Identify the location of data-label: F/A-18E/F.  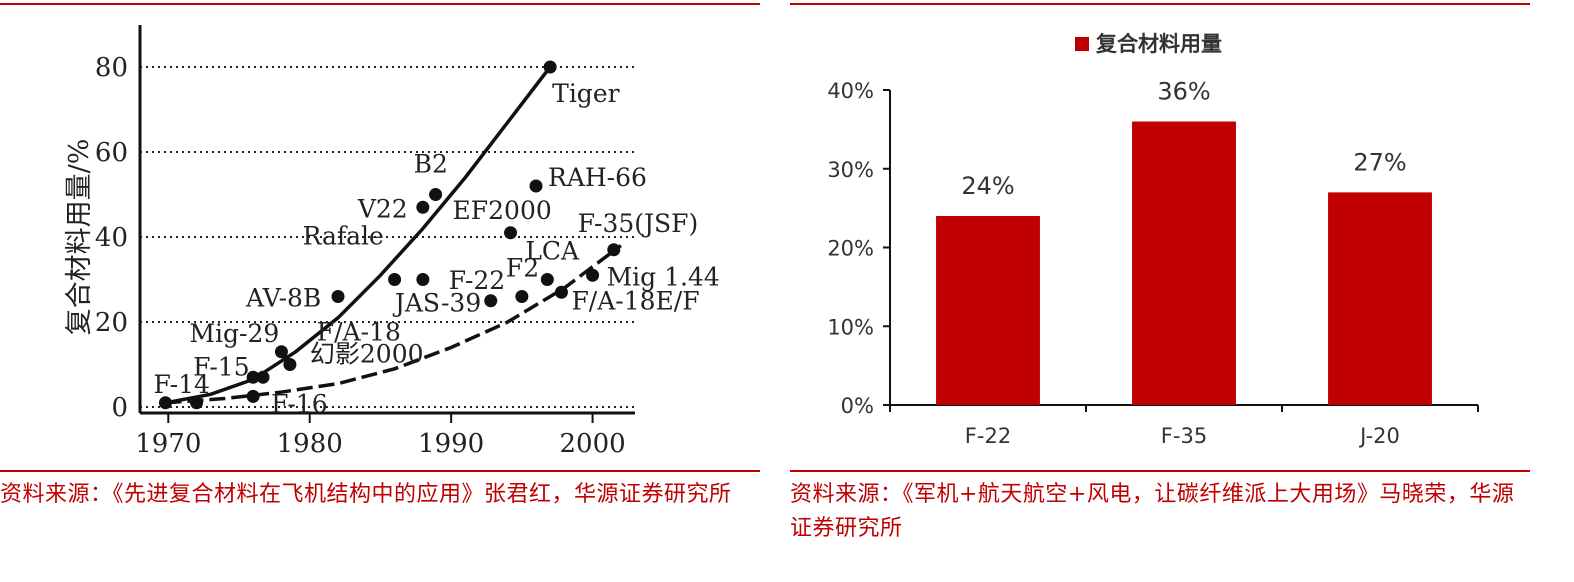
(635, 300).